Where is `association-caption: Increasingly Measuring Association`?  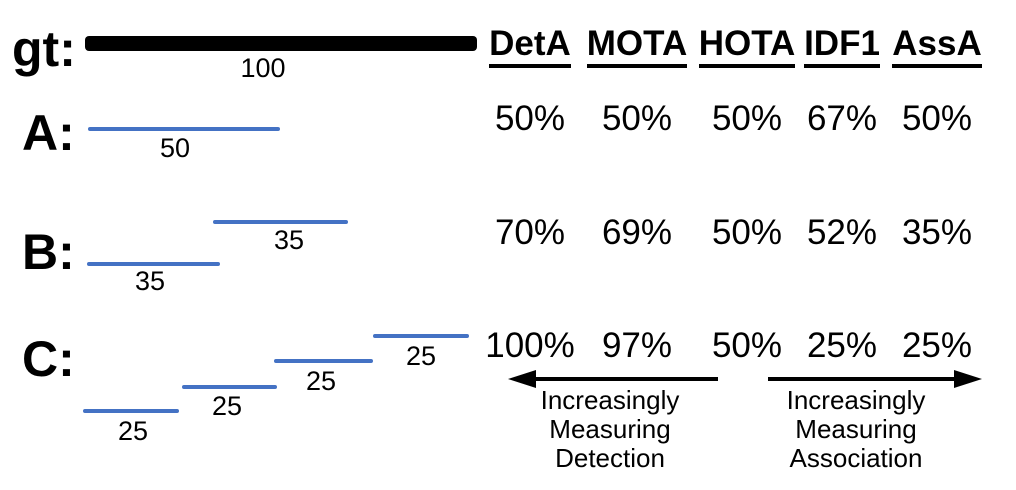 association-caption: Increasingly Measuring Association is located at coordinates (856, 429).